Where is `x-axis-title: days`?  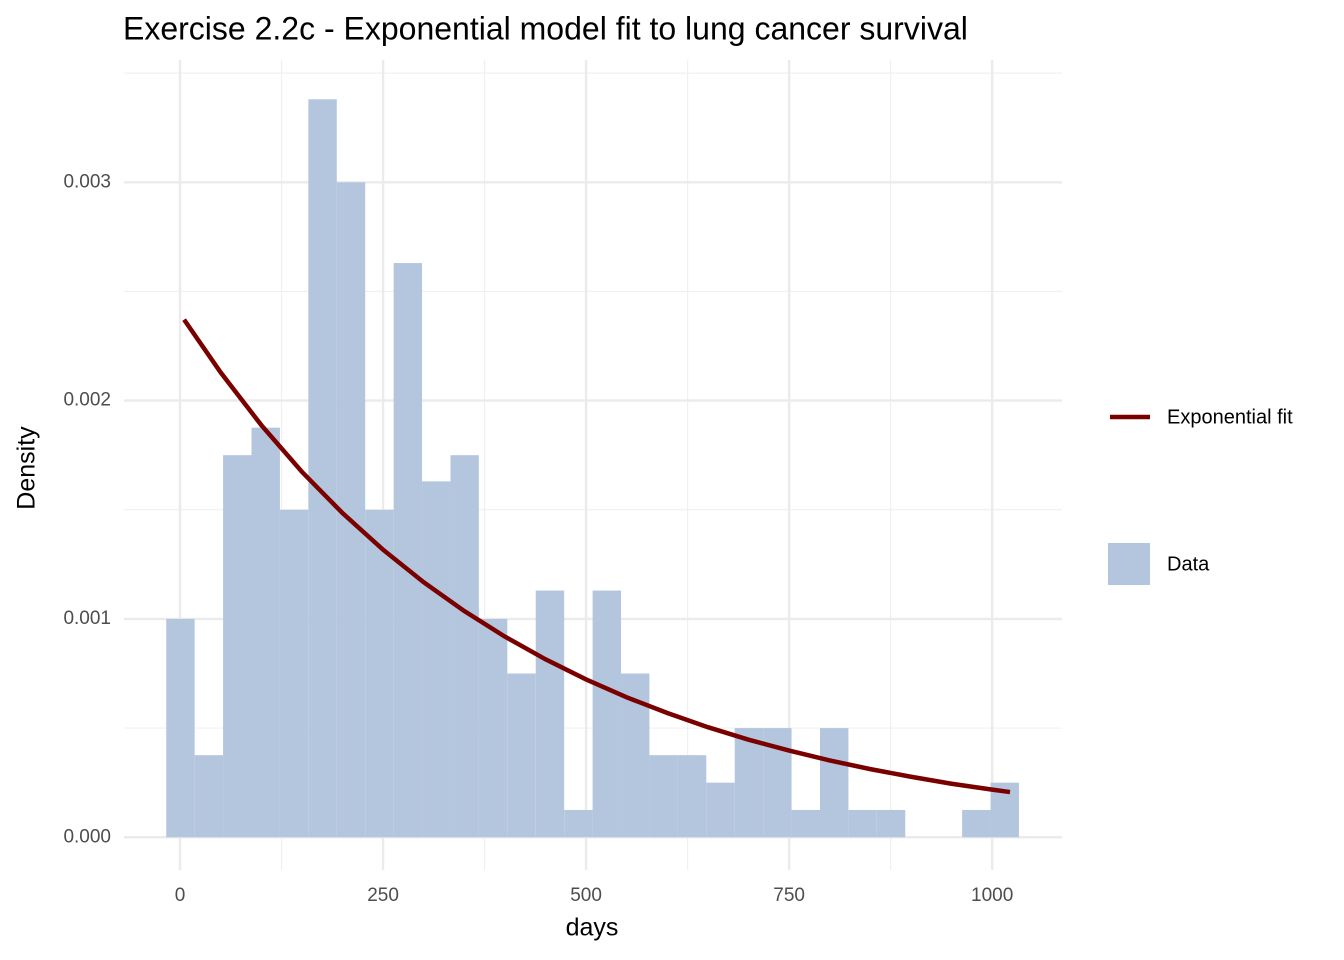 x-axis-title: days is located at coordinates (592, 928).